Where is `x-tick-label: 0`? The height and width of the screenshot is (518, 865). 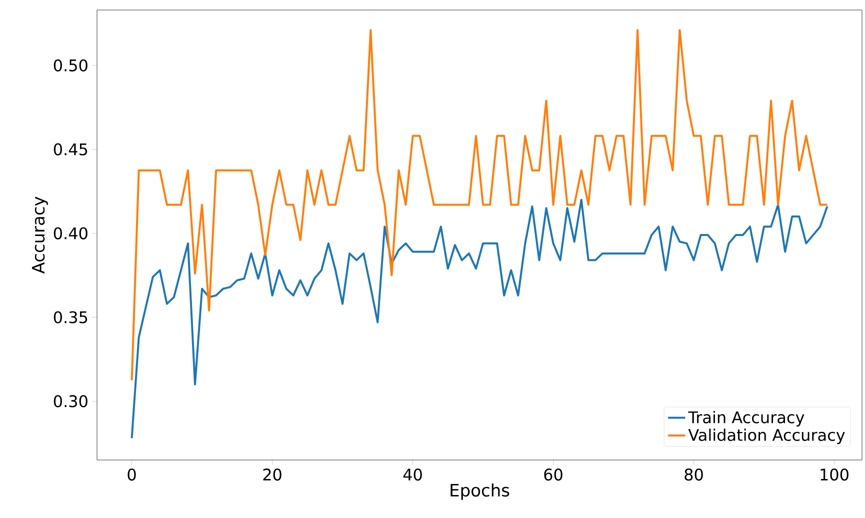 x-tick-label: 0 is located at coordinates (132, 474).